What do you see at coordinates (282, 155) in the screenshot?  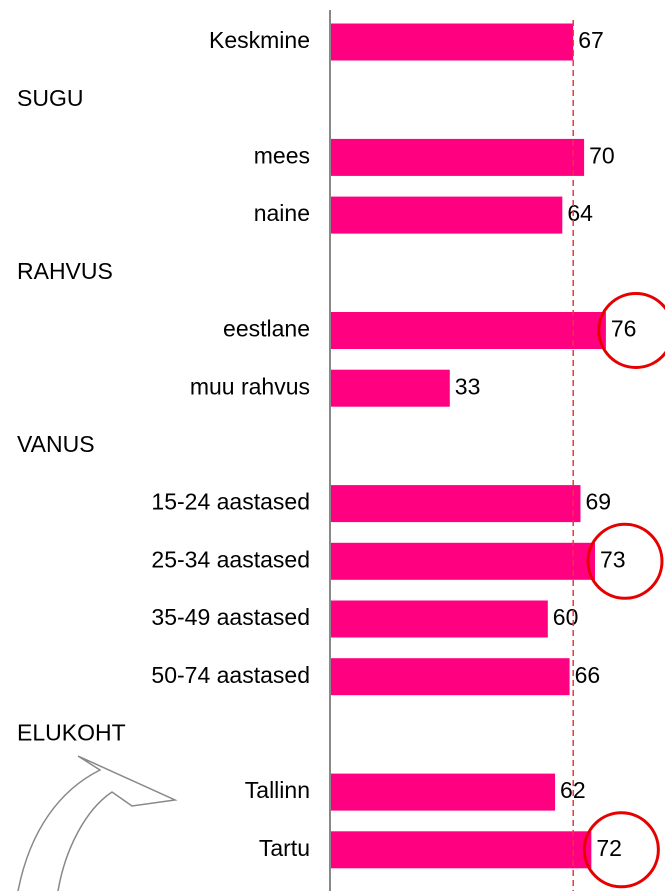 I see `y-tick-label: mees` at bounding box center [282, 155].